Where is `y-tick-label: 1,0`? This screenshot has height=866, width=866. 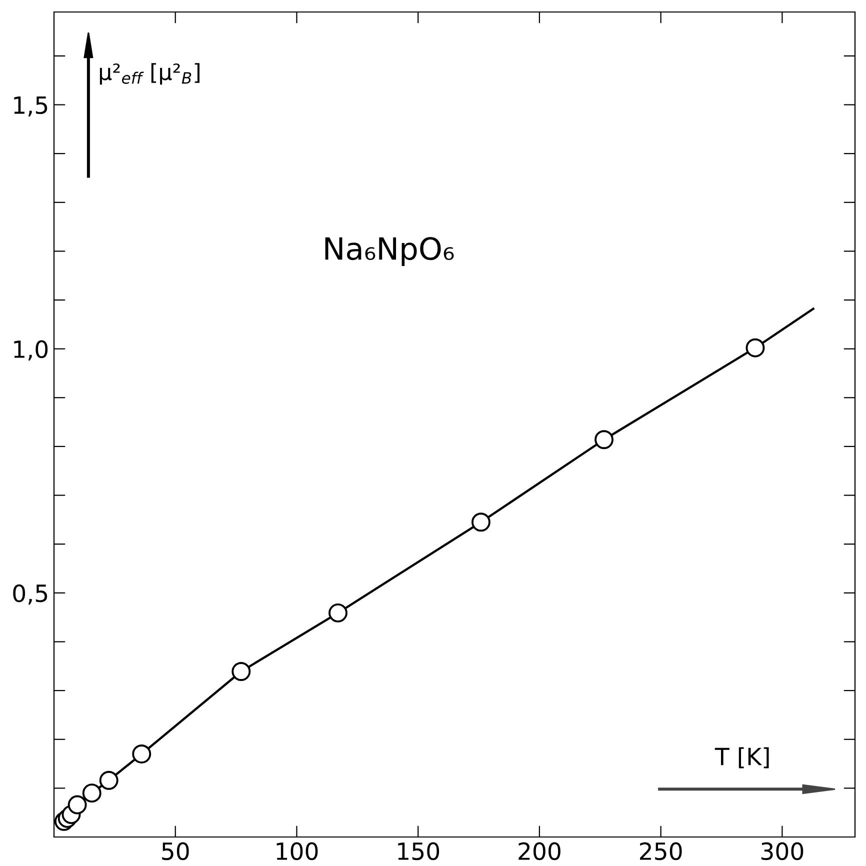
y-tick-label: 1,0 is located at coordinates (31, 350).